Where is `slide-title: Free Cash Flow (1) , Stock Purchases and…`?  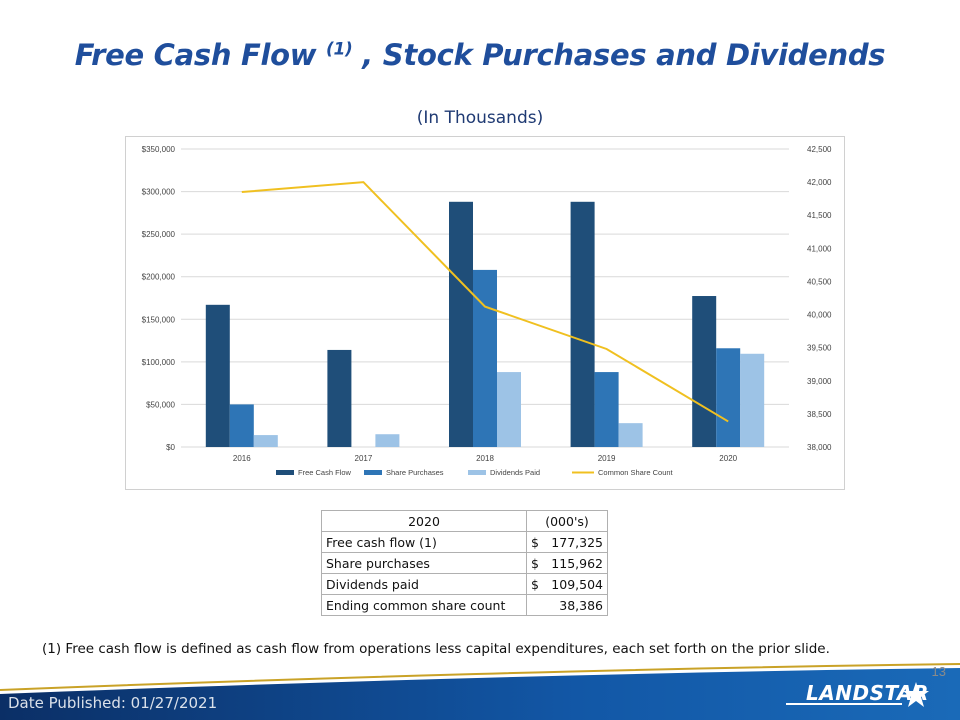 slide-title: Free Cash Flow (1) , Stock Purchases and… is located at coordinates (480, 55).